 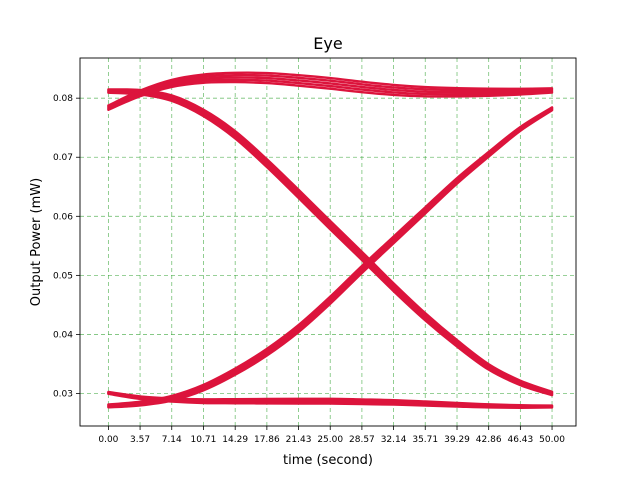 What do you see at coordinates (140, 440) in the screenshot?
I see `x-tick-label: 3.57` at bounding box center [140, 440].